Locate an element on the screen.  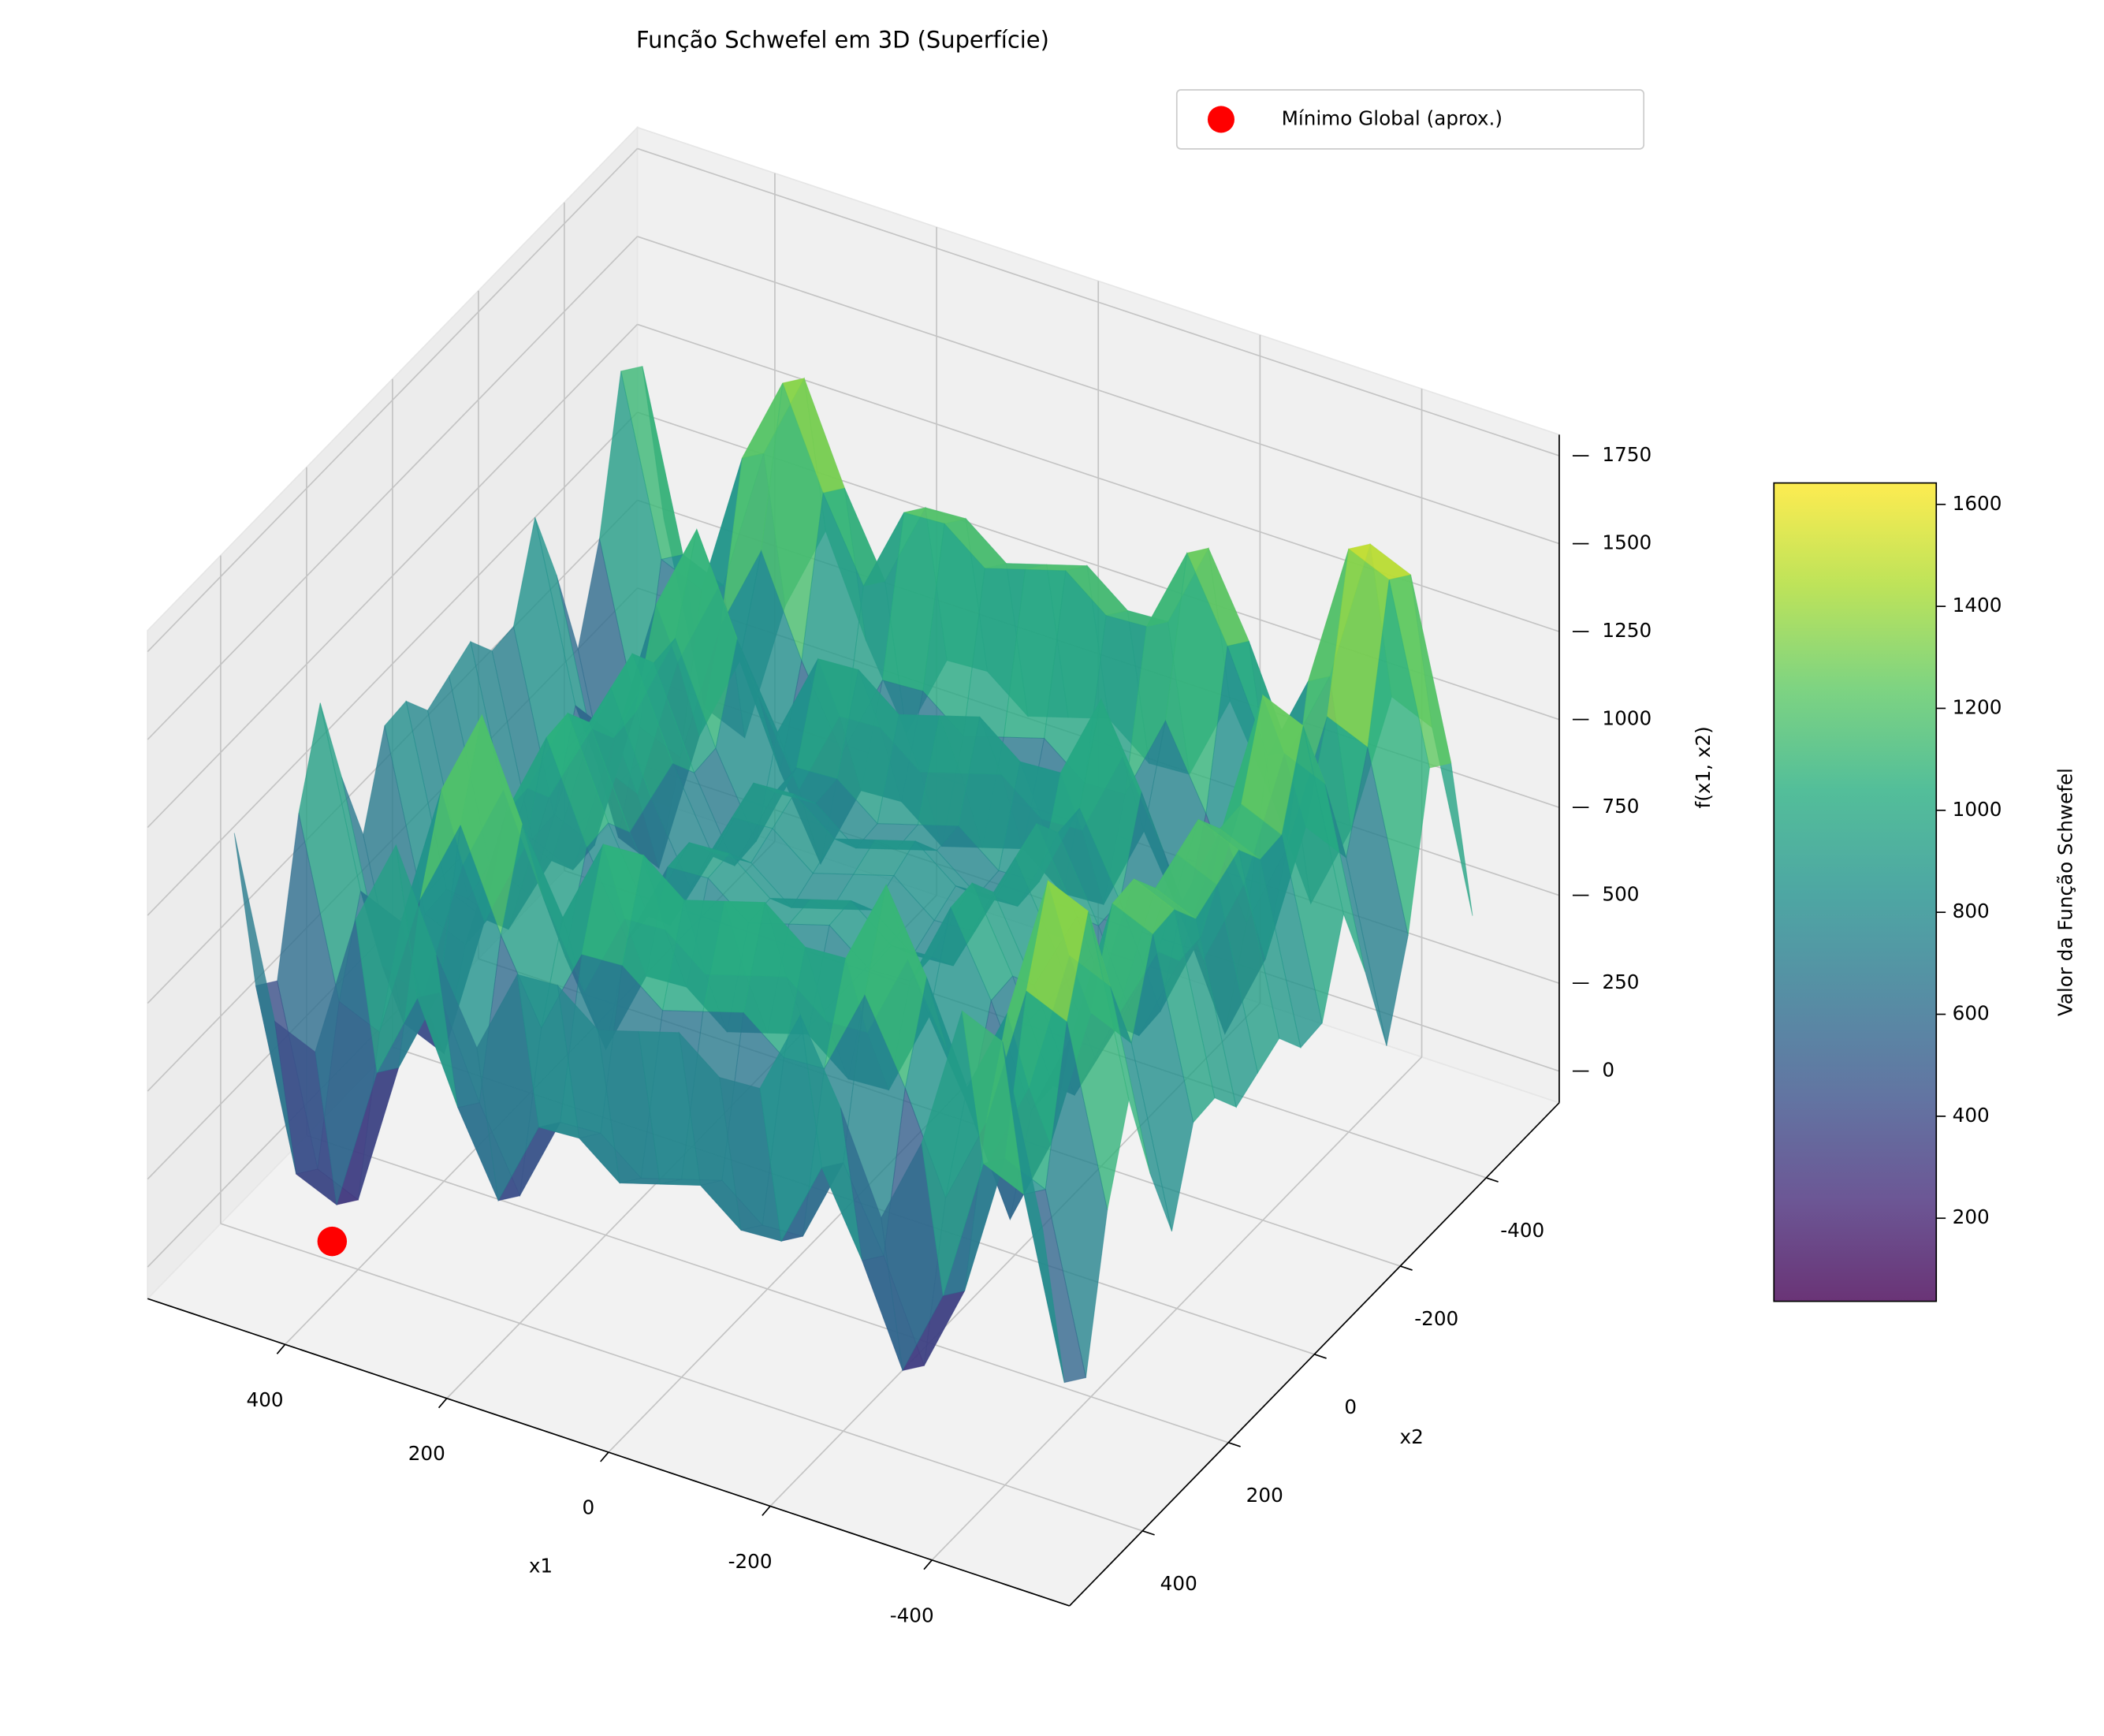
colorbar-tick-label: 600 is located at coordinates (1971, 1013).